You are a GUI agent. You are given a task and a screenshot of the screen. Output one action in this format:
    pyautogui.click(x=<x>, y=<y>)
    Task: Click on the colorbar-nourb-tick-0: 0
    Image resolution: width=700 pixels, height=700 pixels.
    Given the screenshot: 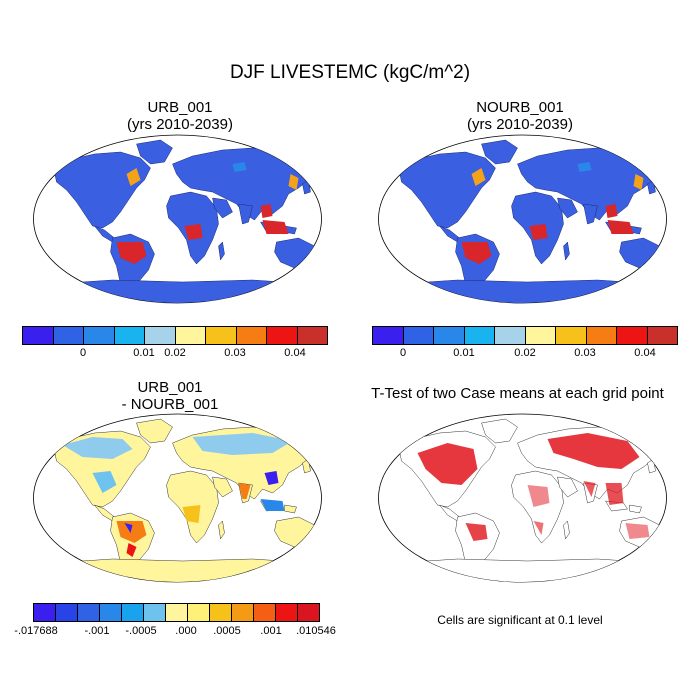 What is the action you would take?
    pyautogui.click(x=403, y=353)
    